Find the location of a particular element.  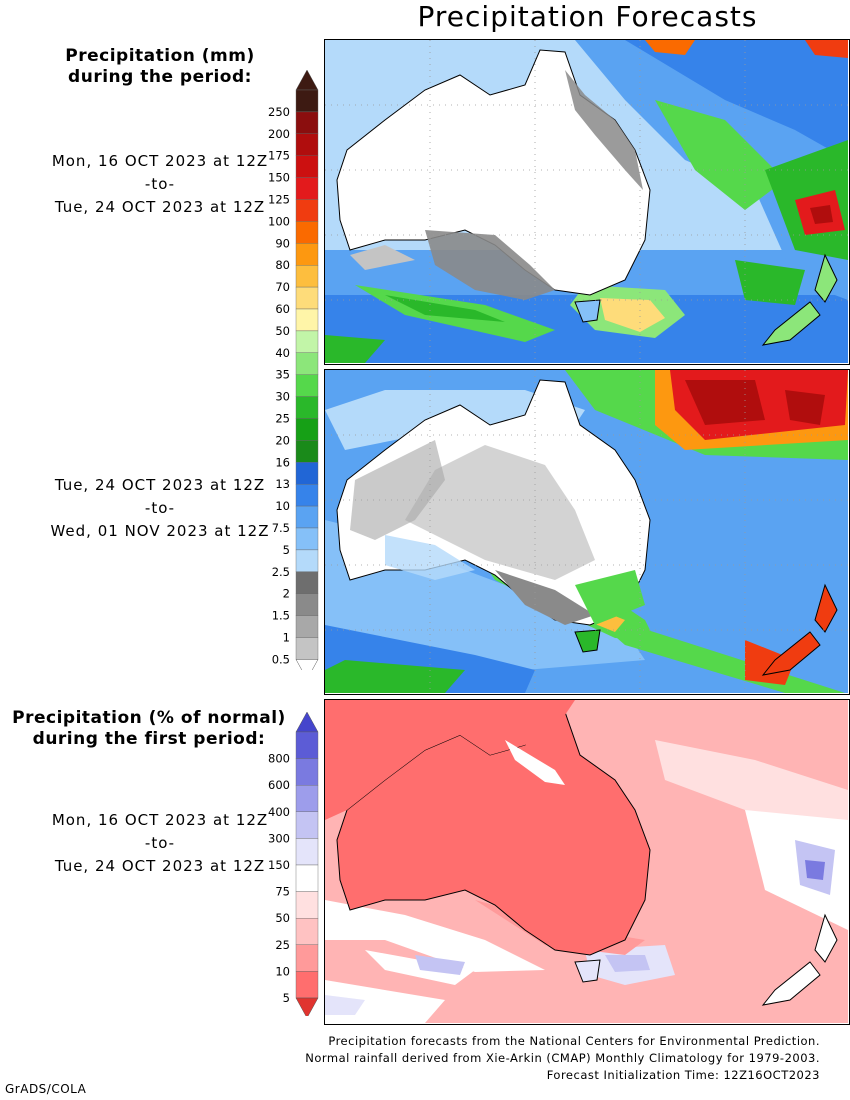

anomaly-legend-heading-line2: during the first period: is located at coordinates (149, 739).